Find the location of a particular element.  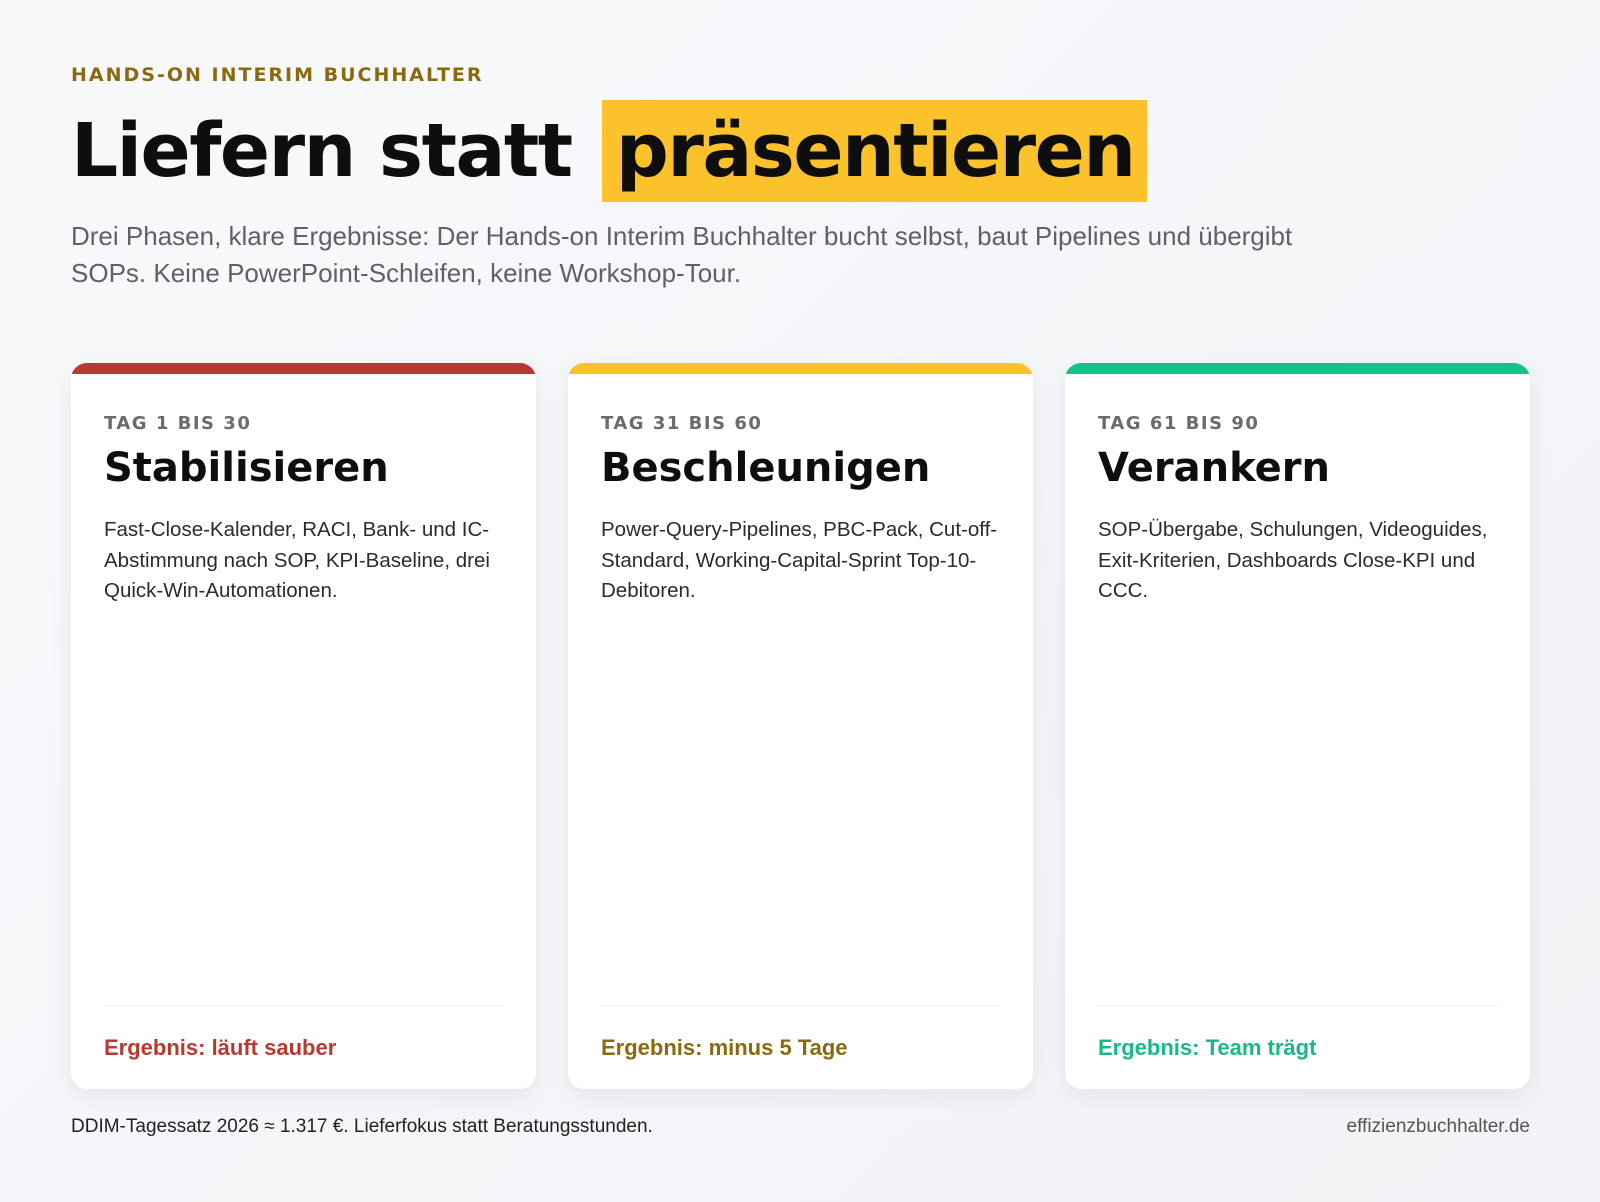

phase-result: Ergebnis: minus 5 Tage is located at coordinates (724, 1047).